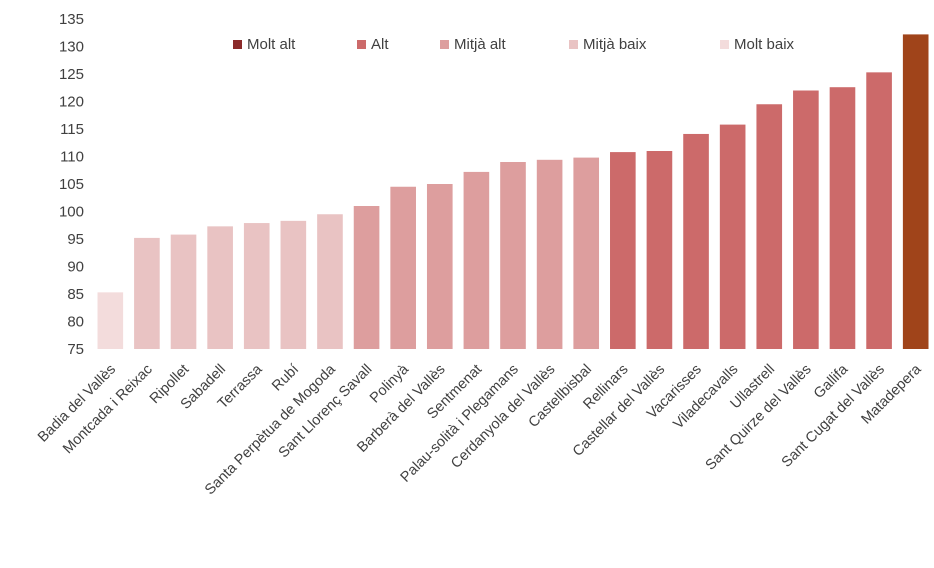 The image size is (934, 568). What do you see at coordinates (72, 157) in the screenshot?
I see `y-tick-label: 110` at bounding box center [72, 157].